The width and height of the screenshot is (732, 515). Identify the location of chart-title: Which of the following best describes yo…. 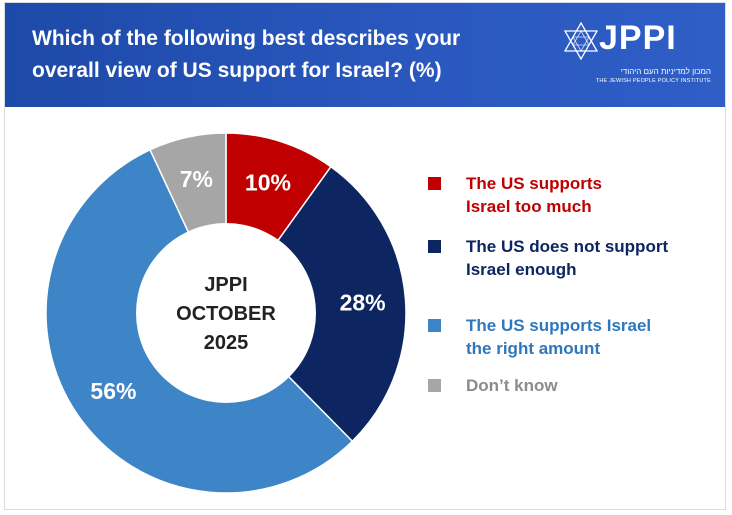
(246, 54).